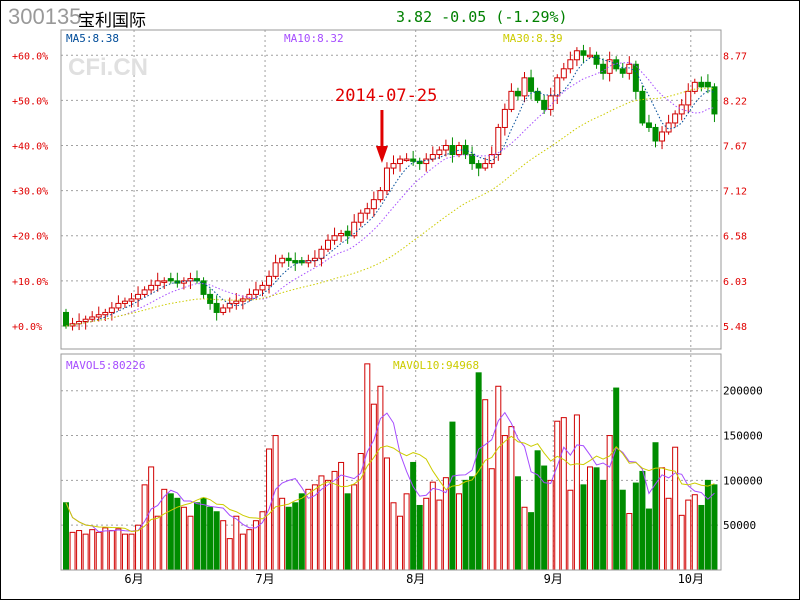 The width and height of the screenshot is (800, 600). Describe the element at coordinates (743, 391) in the screenshot. I see `volume-tick-label: 200000` at that location.